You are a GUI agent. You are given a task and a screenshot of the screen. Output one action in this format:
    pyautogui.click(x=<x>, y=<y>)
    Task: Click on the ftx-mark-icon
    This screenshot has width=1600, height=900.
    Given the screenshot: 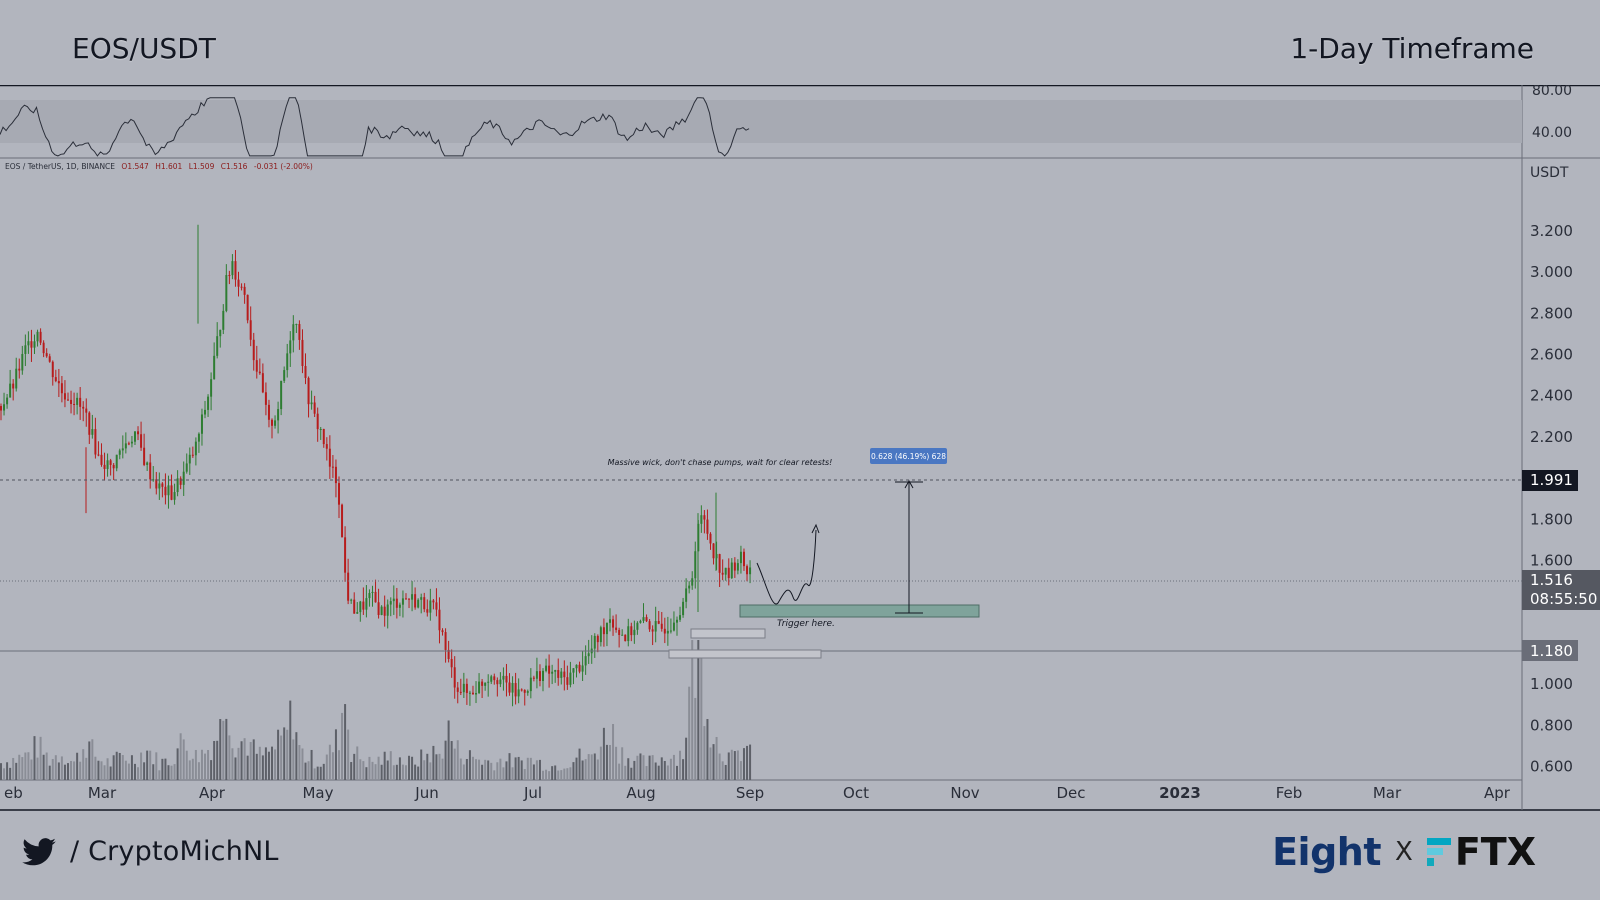 What is the action you would take?
    pyautogui.click(x=1438, y=852)
    